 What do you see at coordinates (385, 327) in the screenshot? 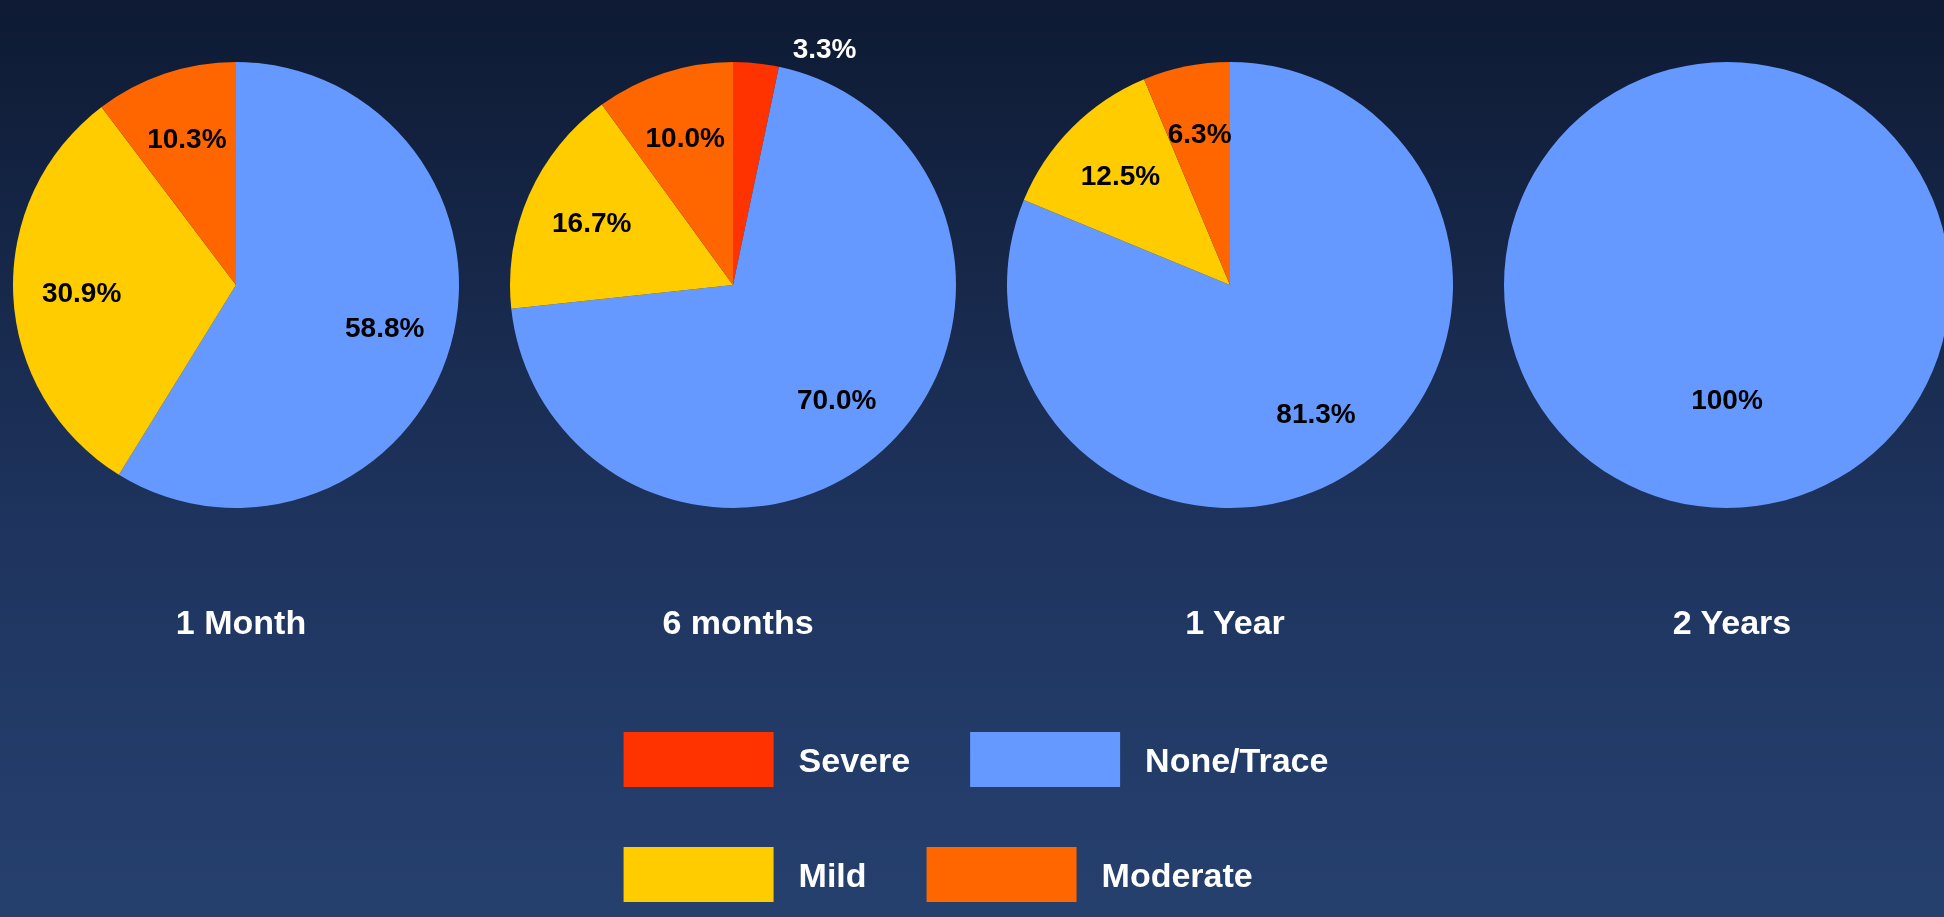
I see `data-label: 58.8%` at bounding box center [385, 327].